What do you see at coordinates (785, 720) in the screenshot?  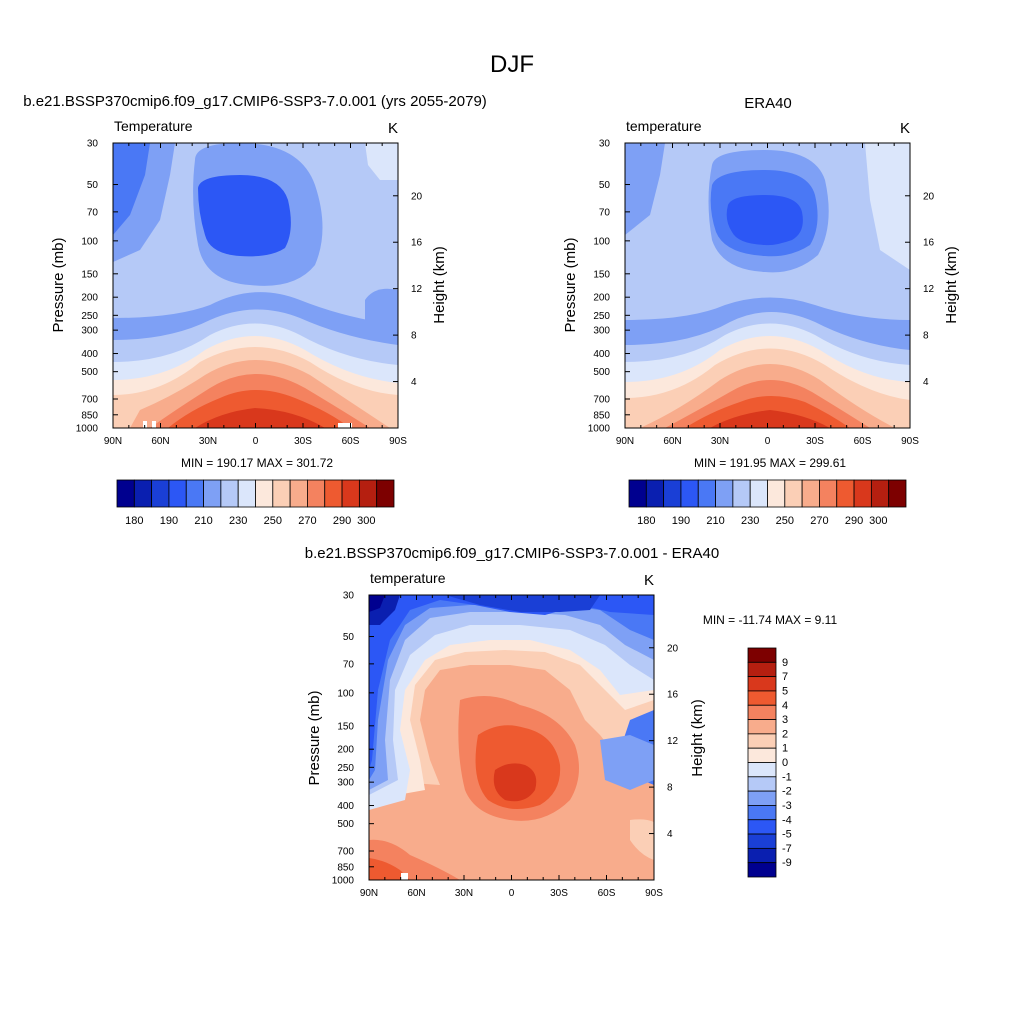 I see `colorbar-label: 3` at bounding box center [785, 720].